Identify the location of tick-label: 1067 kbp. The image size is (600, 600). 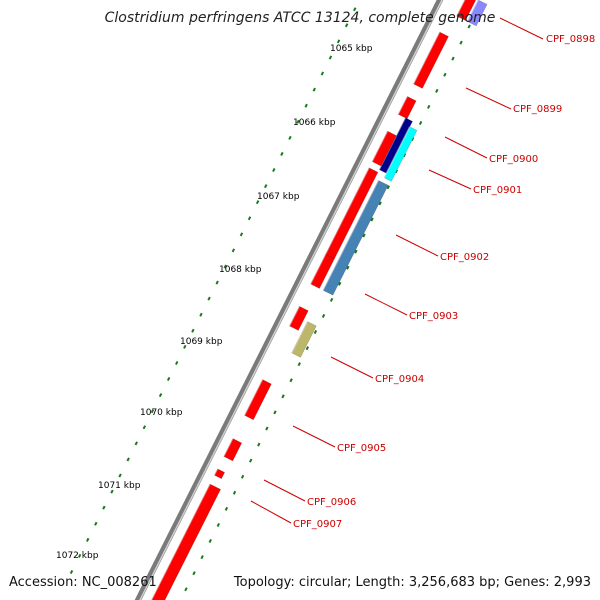
(278, 197).